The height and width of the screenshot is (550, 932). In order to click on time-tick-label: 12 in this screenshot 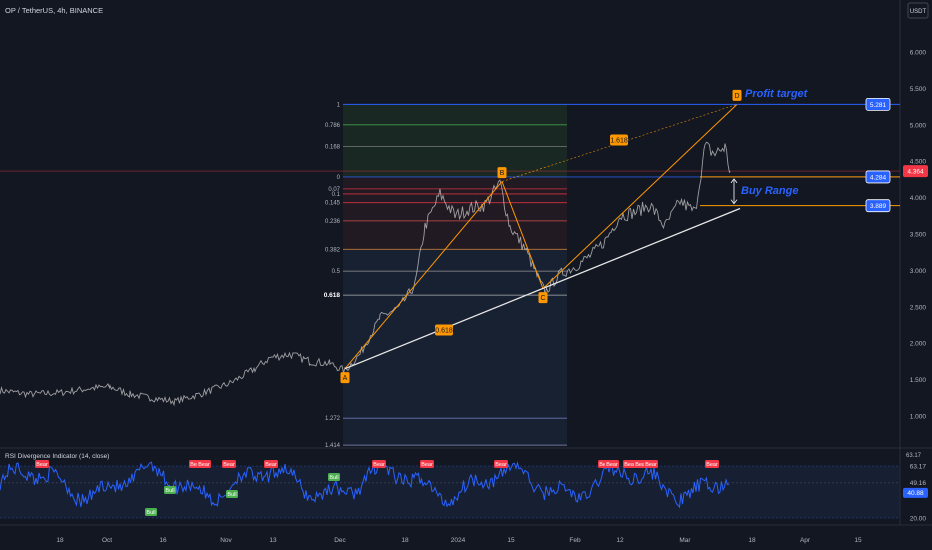, I will do `click(620, 540)`.